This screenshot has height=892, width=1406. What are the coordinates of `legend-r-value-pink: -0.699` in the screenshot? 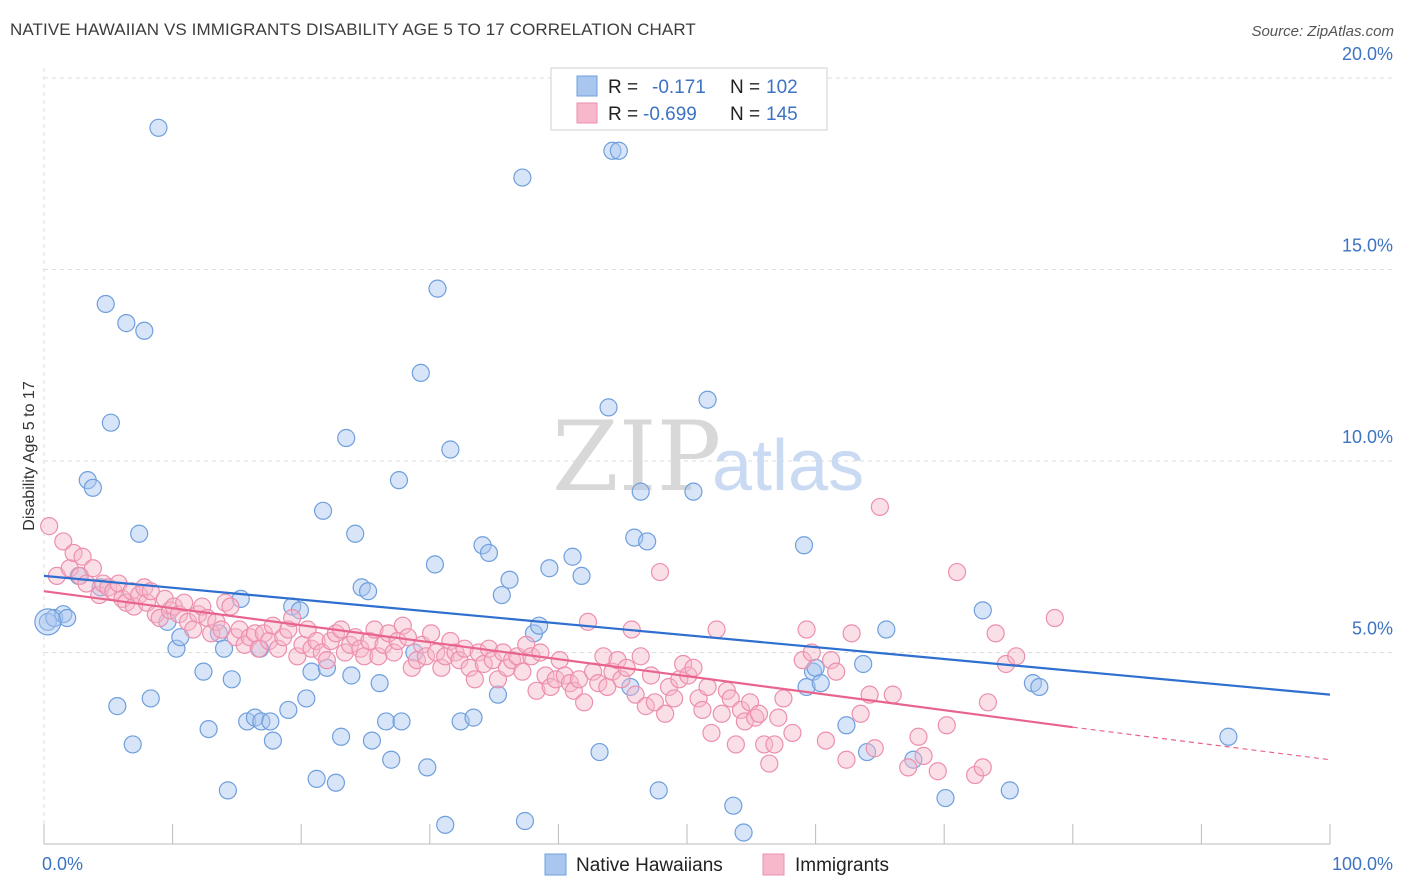 It's located at (670, 114).